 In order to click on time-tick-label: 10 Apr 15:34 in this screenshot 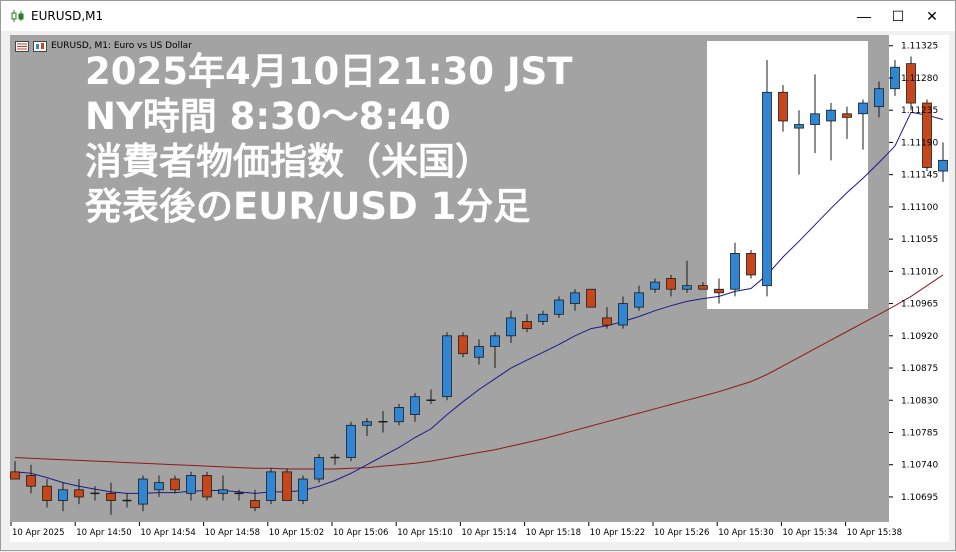, I will do `click(809, 533)`.